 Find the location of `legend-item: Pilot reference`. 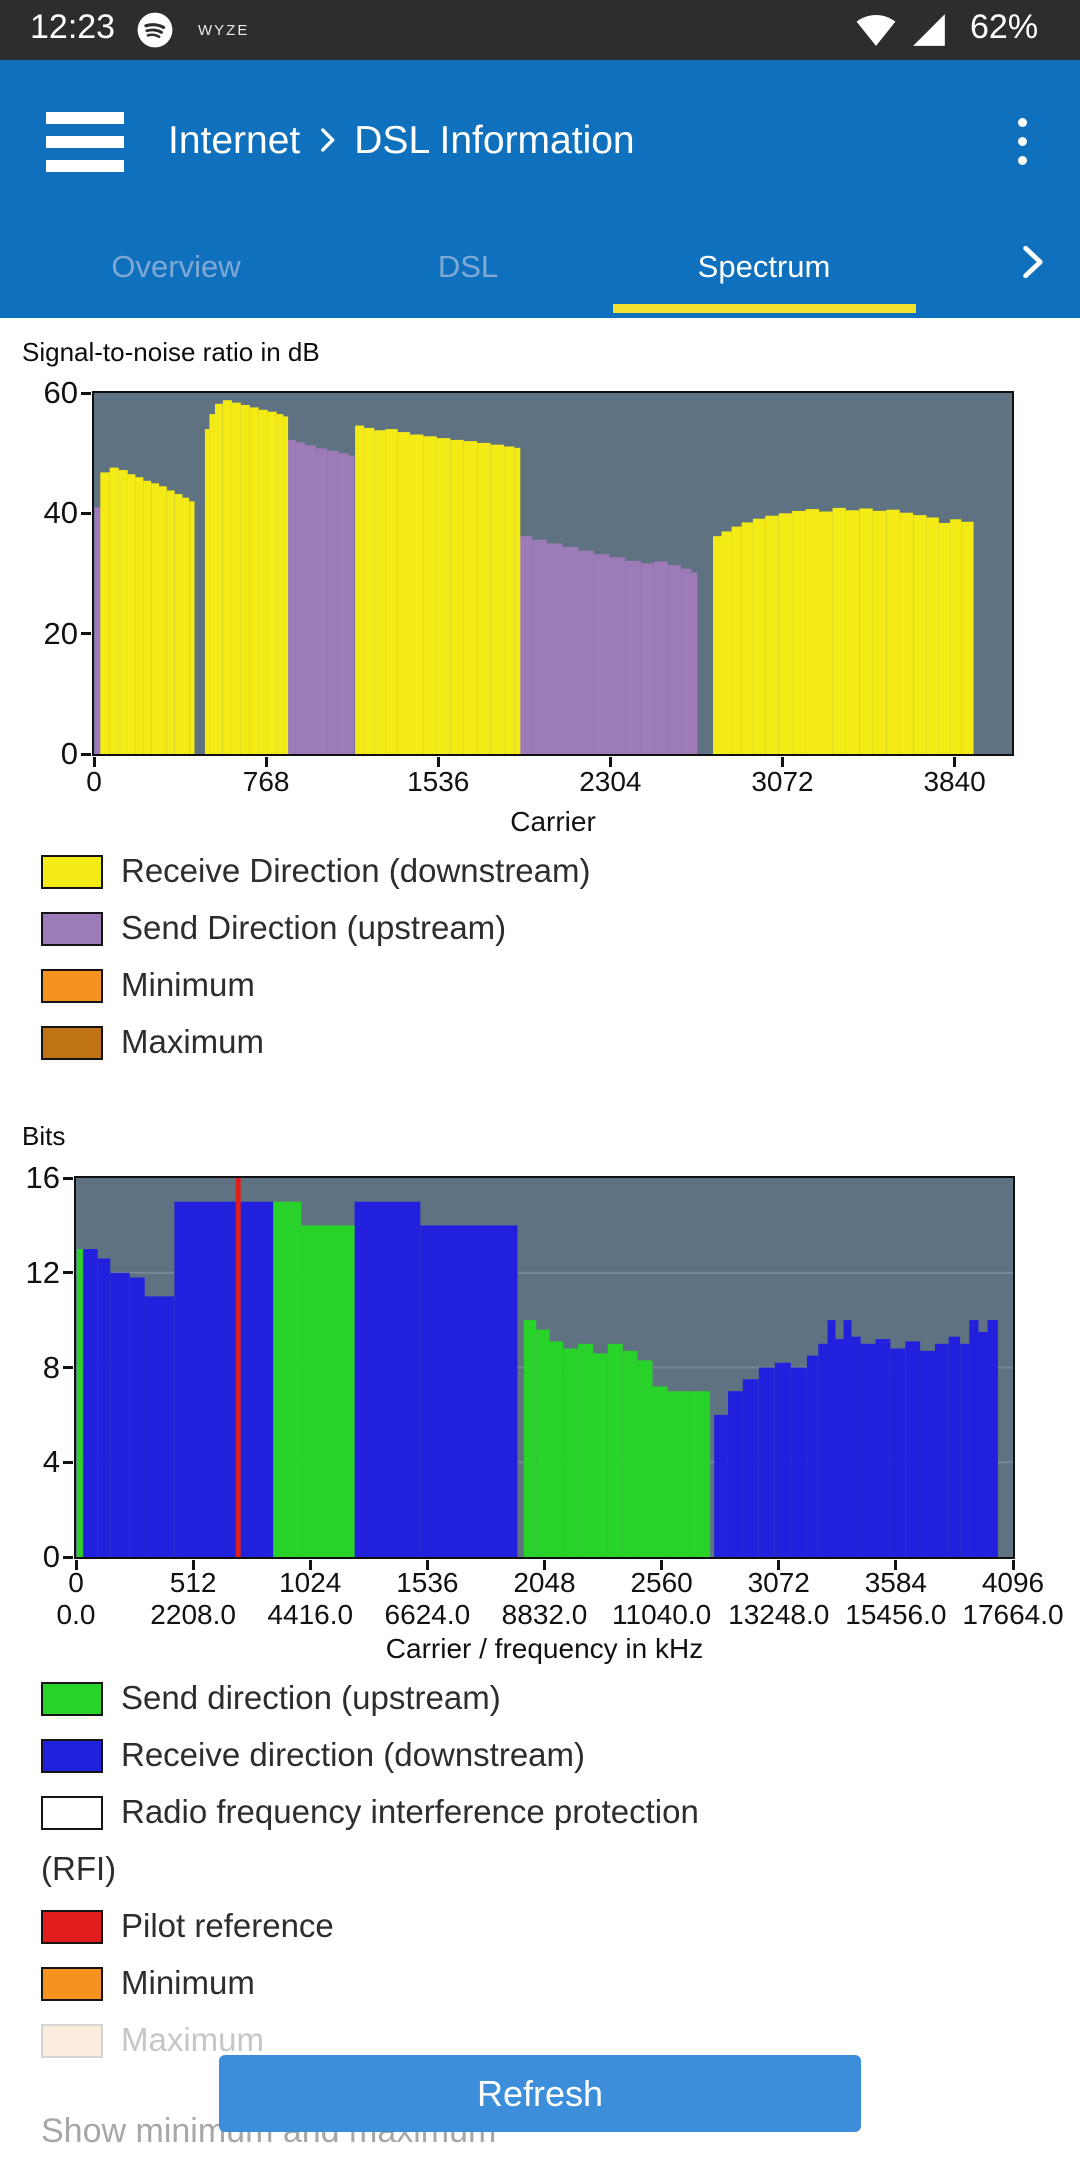

legend-item: Pilot reference is located at coordinates (391, 1925).